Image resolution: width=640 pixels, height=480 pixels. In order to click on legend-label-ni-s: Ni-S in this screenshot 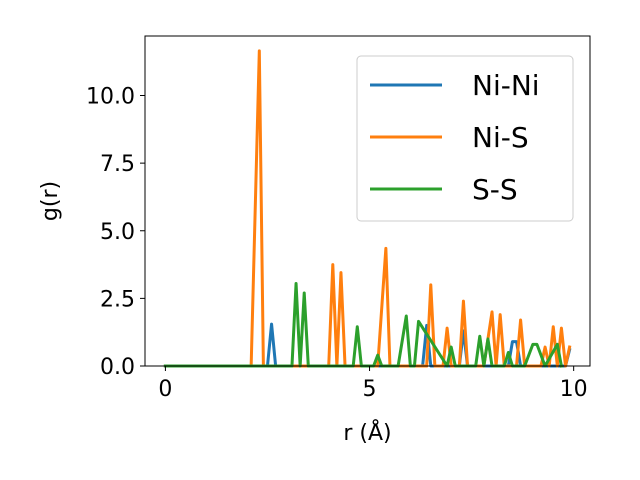, I will do `click(500, 137)`.